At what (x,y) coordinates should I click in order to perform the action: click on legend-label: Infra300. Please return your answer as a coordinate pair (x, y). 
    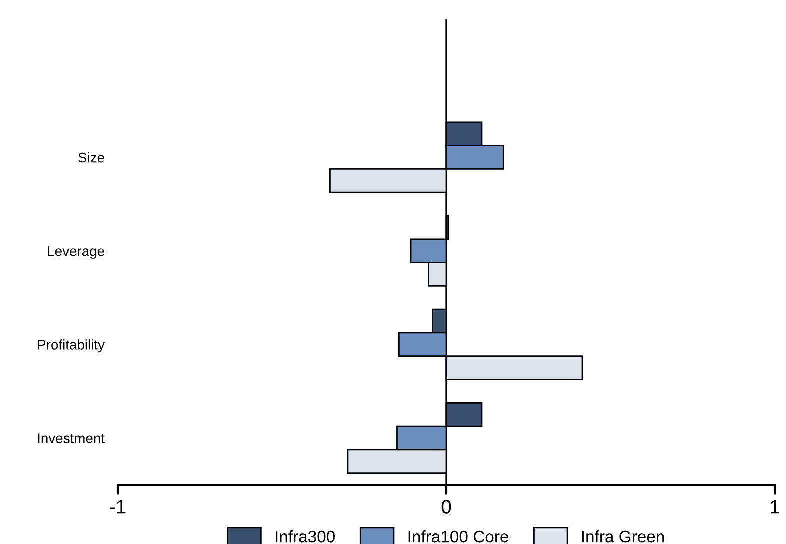
    Looking at the image, I should click on (305, 536).